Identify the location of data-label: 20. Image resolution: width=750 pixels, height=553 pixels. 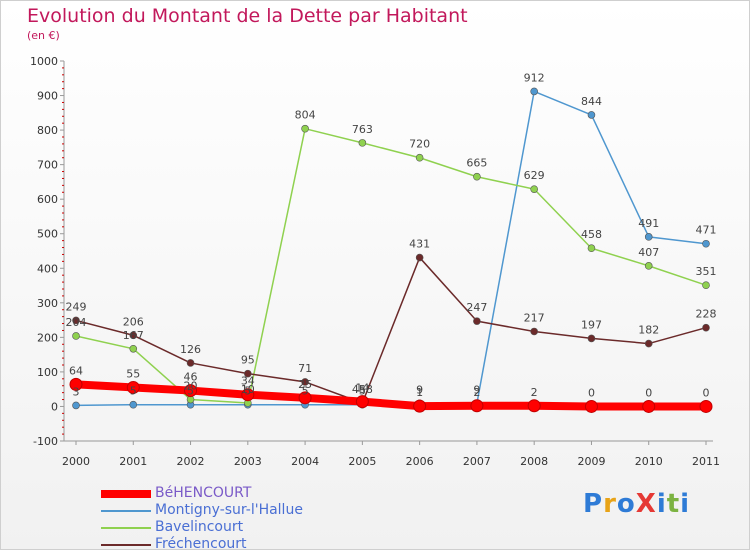
(191, 386).